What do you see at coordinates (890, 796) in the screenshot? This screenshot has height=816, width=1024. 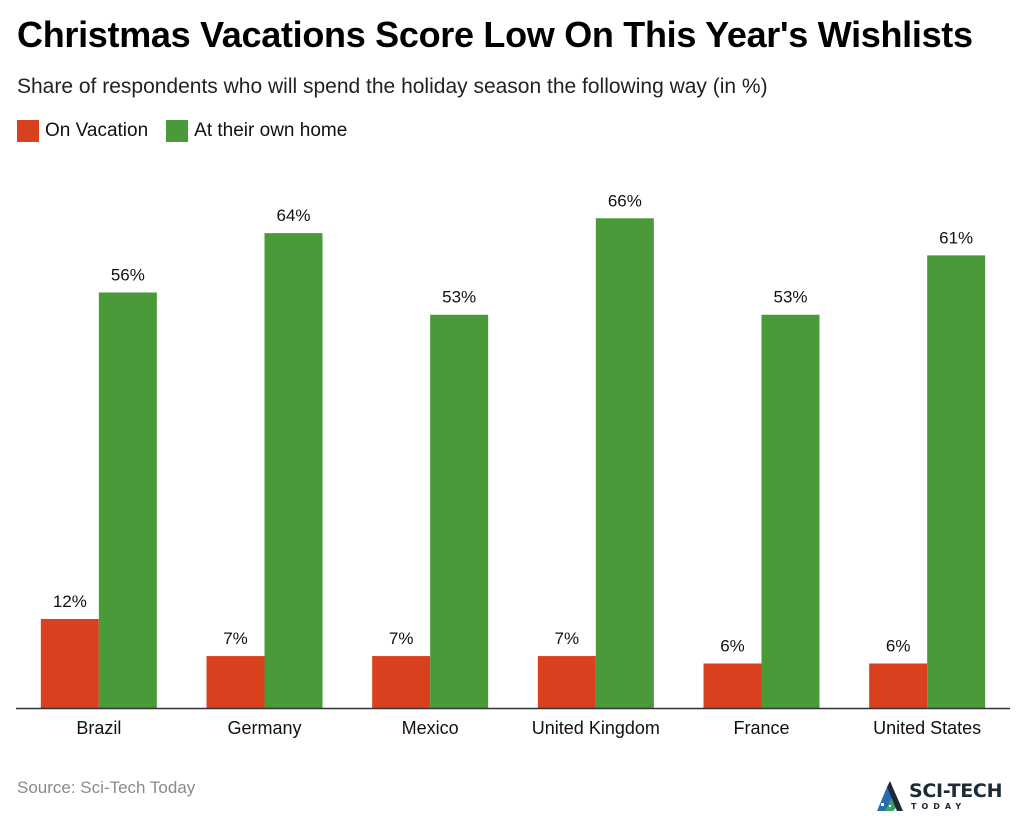 I see `logo-mark-icon` at bounding box center [890, 796].